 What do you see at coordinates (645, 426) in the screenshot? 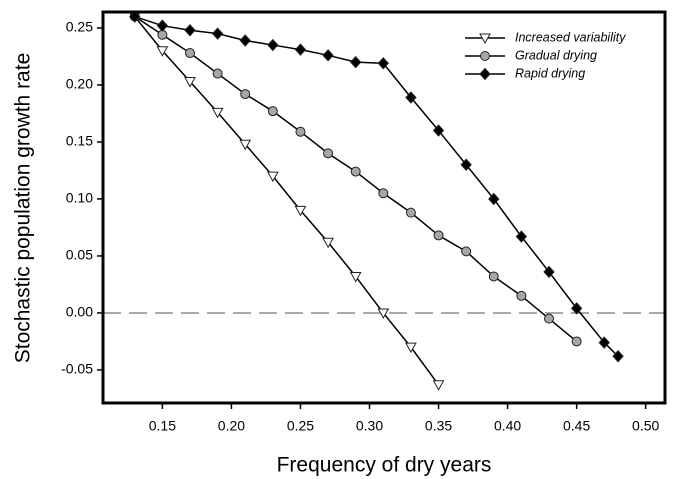
I see `x-tick-label: 0.50` at bounding box center [645, 426].